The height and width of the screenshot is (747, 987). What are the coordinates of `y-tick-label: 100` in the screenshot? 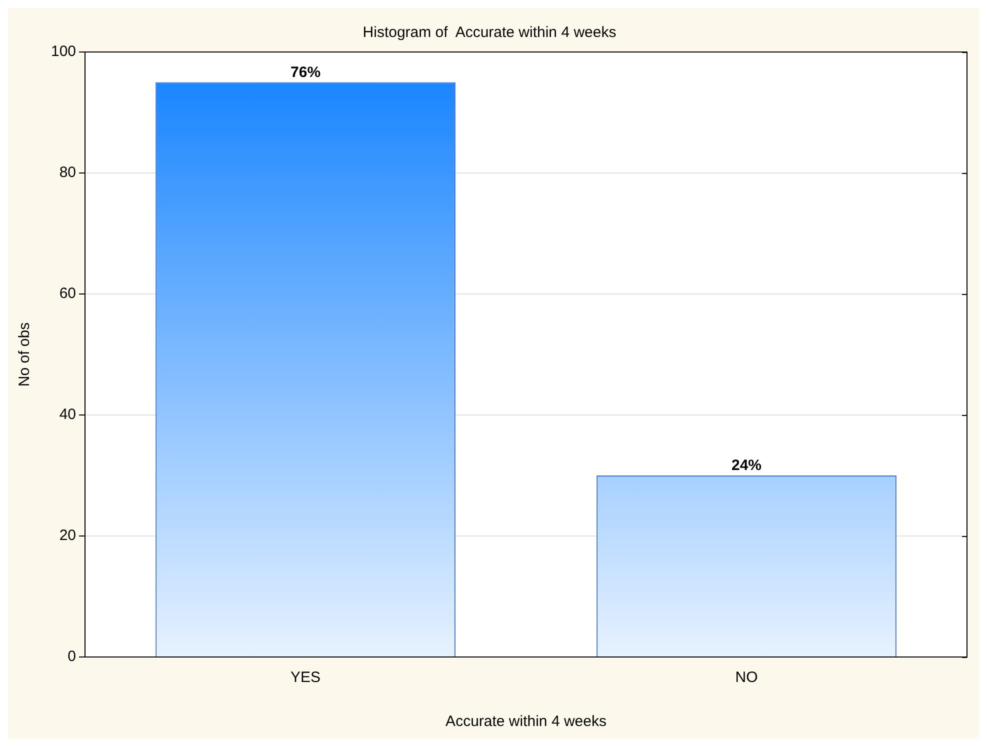 It's located at (63, 51).